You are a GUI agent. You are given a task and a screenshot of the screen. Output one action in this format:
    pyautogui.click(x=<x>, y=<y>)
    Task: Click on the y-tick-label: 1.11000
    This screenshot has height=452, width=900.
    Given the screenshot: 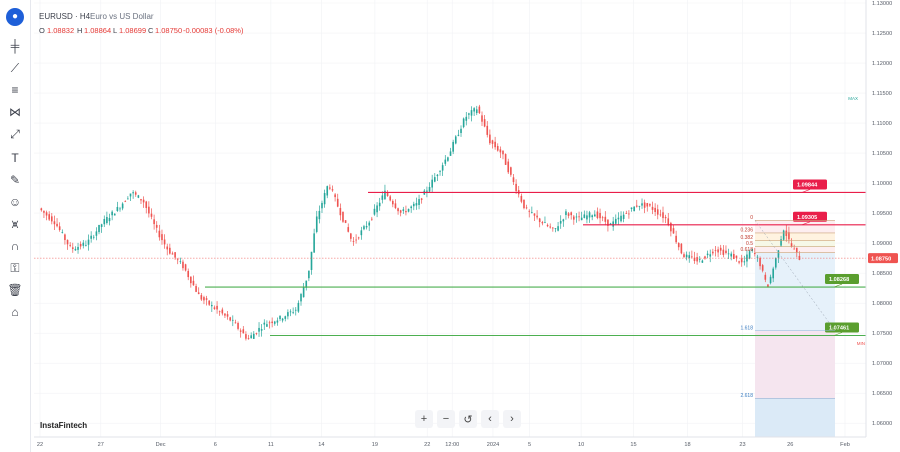 What is the action you would take?
    pyautogui.click(x=882, y=124)
    